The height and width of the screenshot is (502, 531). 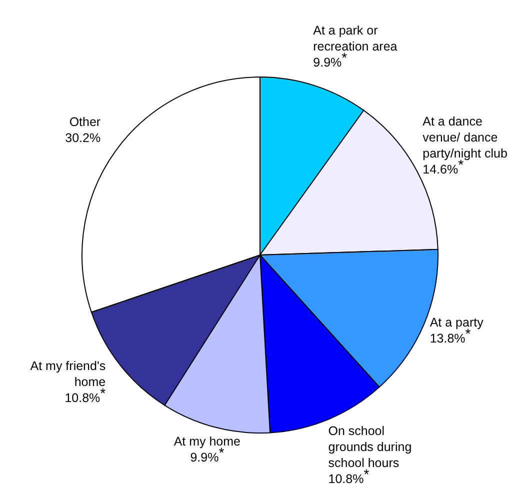 I want to click on slice-label: At my friend's home, so click(x=68, y=374).